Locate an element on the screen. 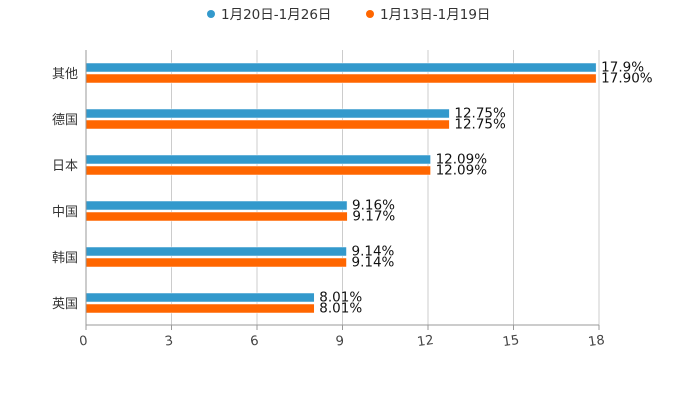 This screenshot has width=700, height=400. legend-item-2: 1月13日-1月19日 is located at coordinates (428, 15).